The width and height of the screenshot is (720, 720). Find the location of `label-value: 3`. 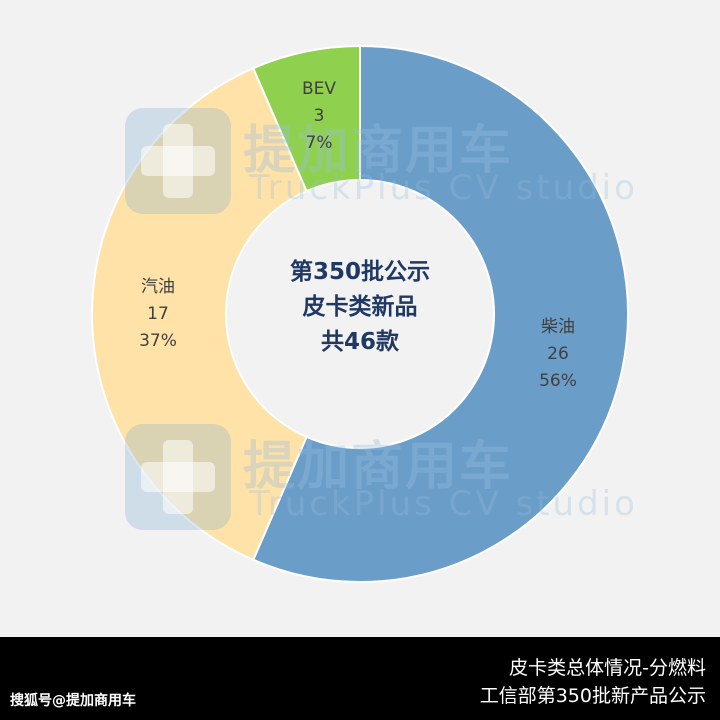

label-value: 3 is located at coordinates (319, 116).